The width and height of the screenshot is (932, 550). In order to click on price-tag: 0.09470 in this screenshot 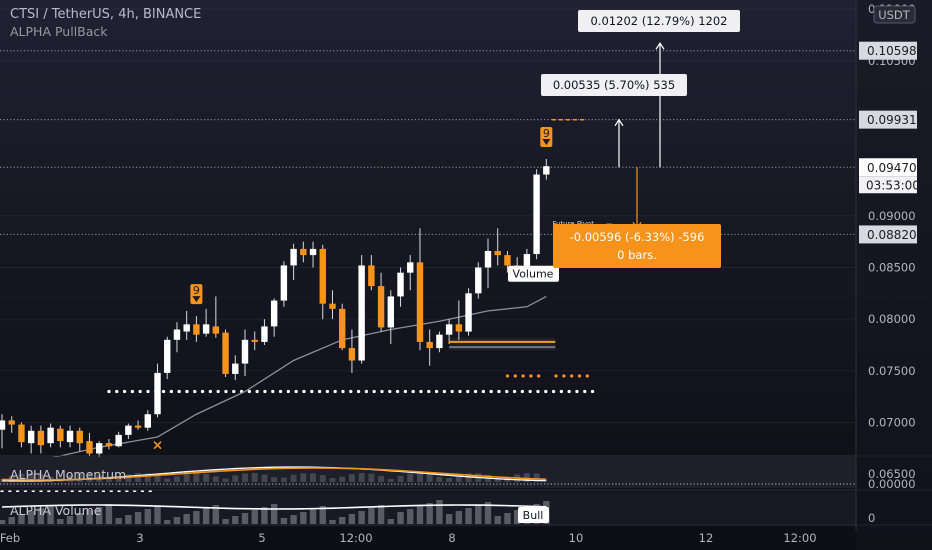, I will do `click(888, 167)`.